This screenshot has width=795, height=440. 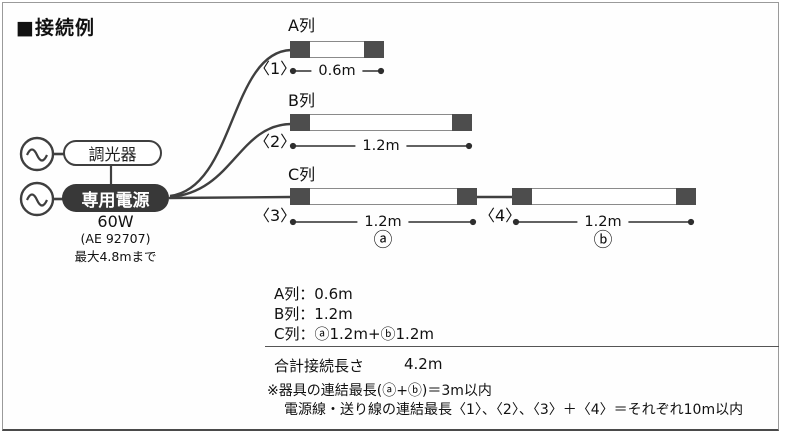 I want to click on summary-row-a: A列：0.6m, so click(x=313, y=294).